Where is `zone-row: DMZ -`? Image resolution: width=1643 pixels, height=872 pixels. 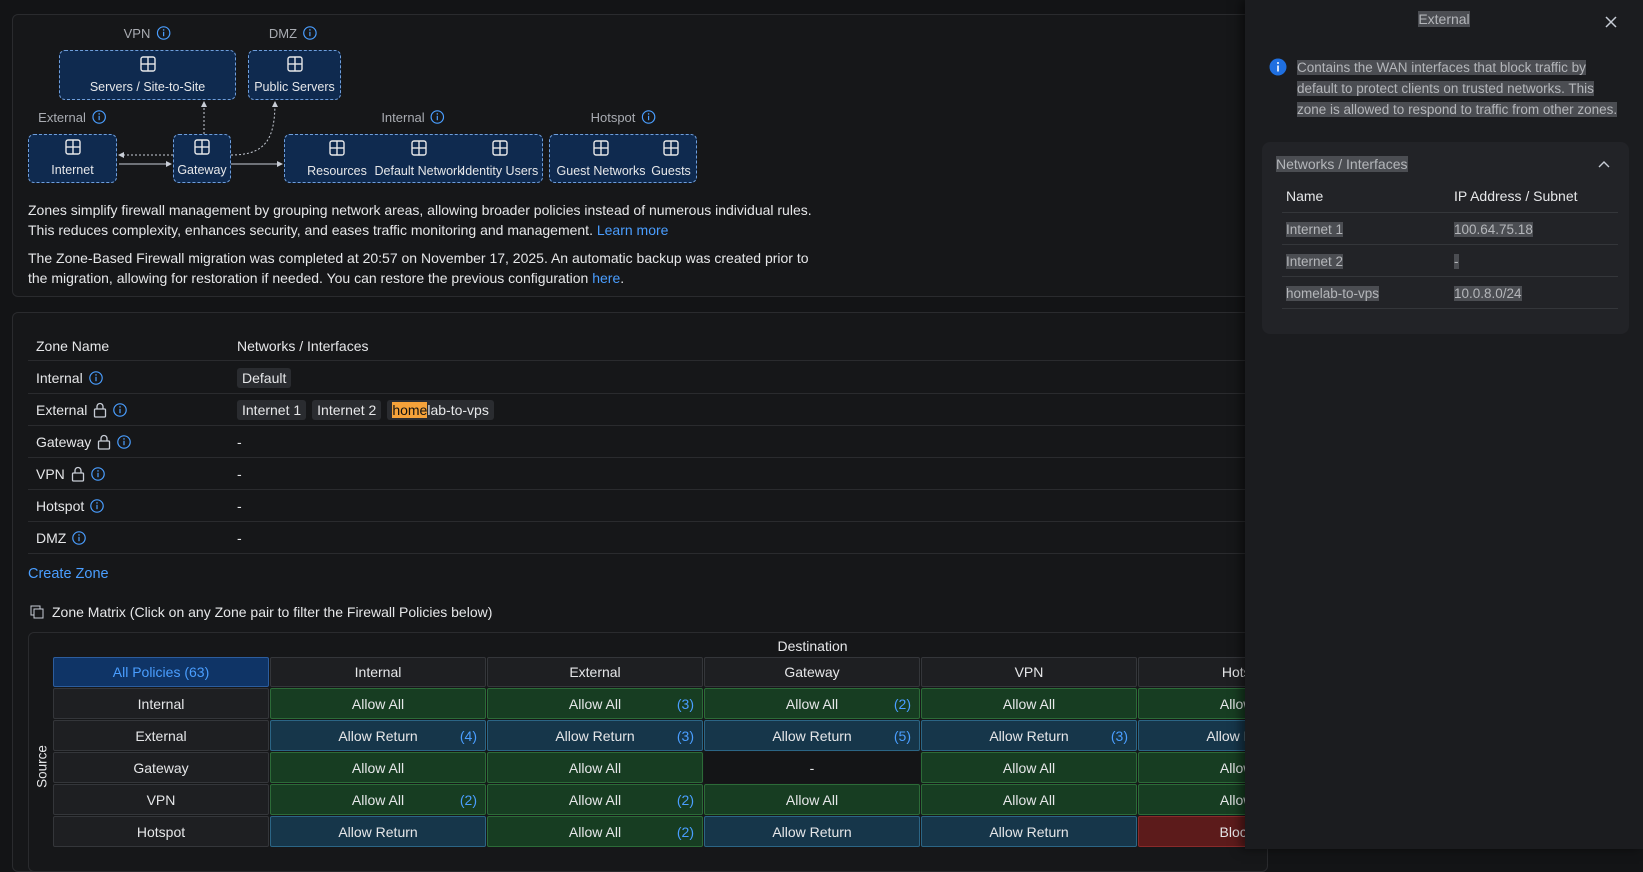
zone-row: DMZ - is located at coordinates (636, 538).